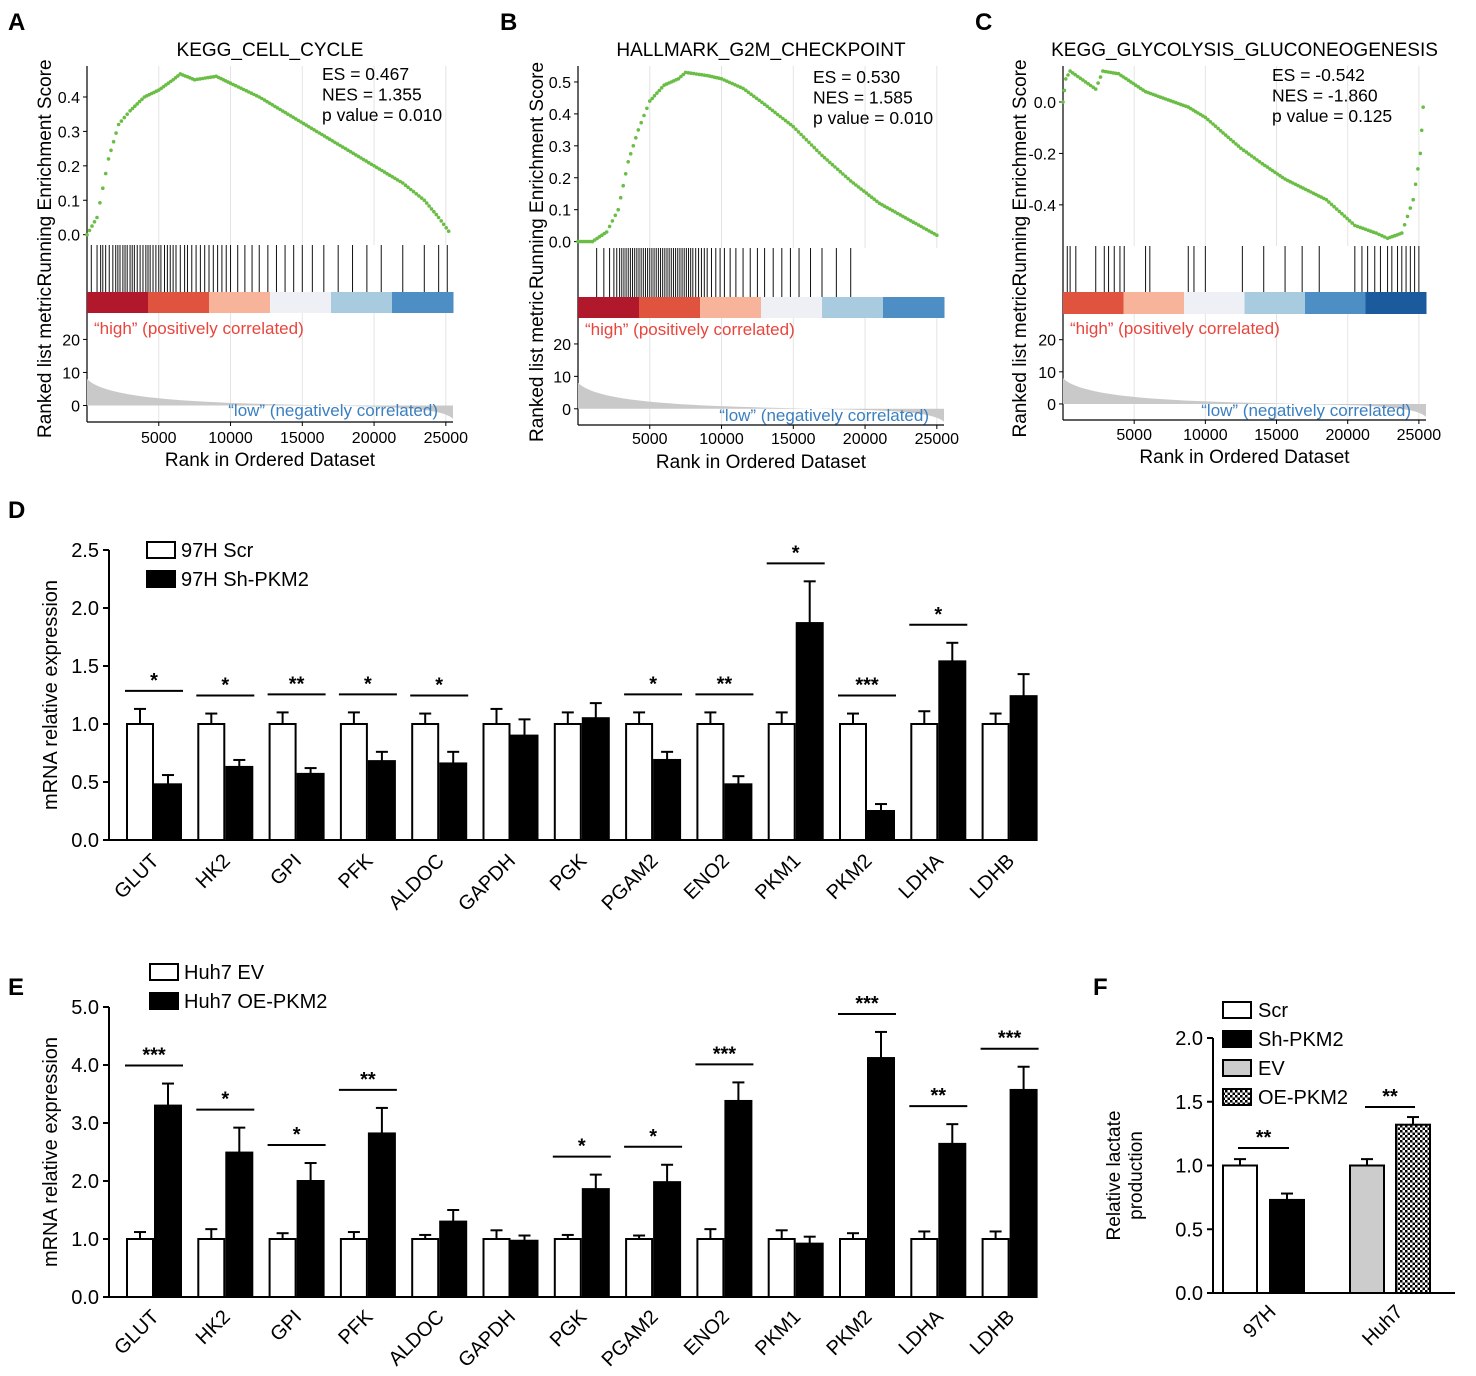 The height and width of the screenshot is (1376, 1476). I want to click on legend-label: 97H Sh-PKM2, so click(245, 580).